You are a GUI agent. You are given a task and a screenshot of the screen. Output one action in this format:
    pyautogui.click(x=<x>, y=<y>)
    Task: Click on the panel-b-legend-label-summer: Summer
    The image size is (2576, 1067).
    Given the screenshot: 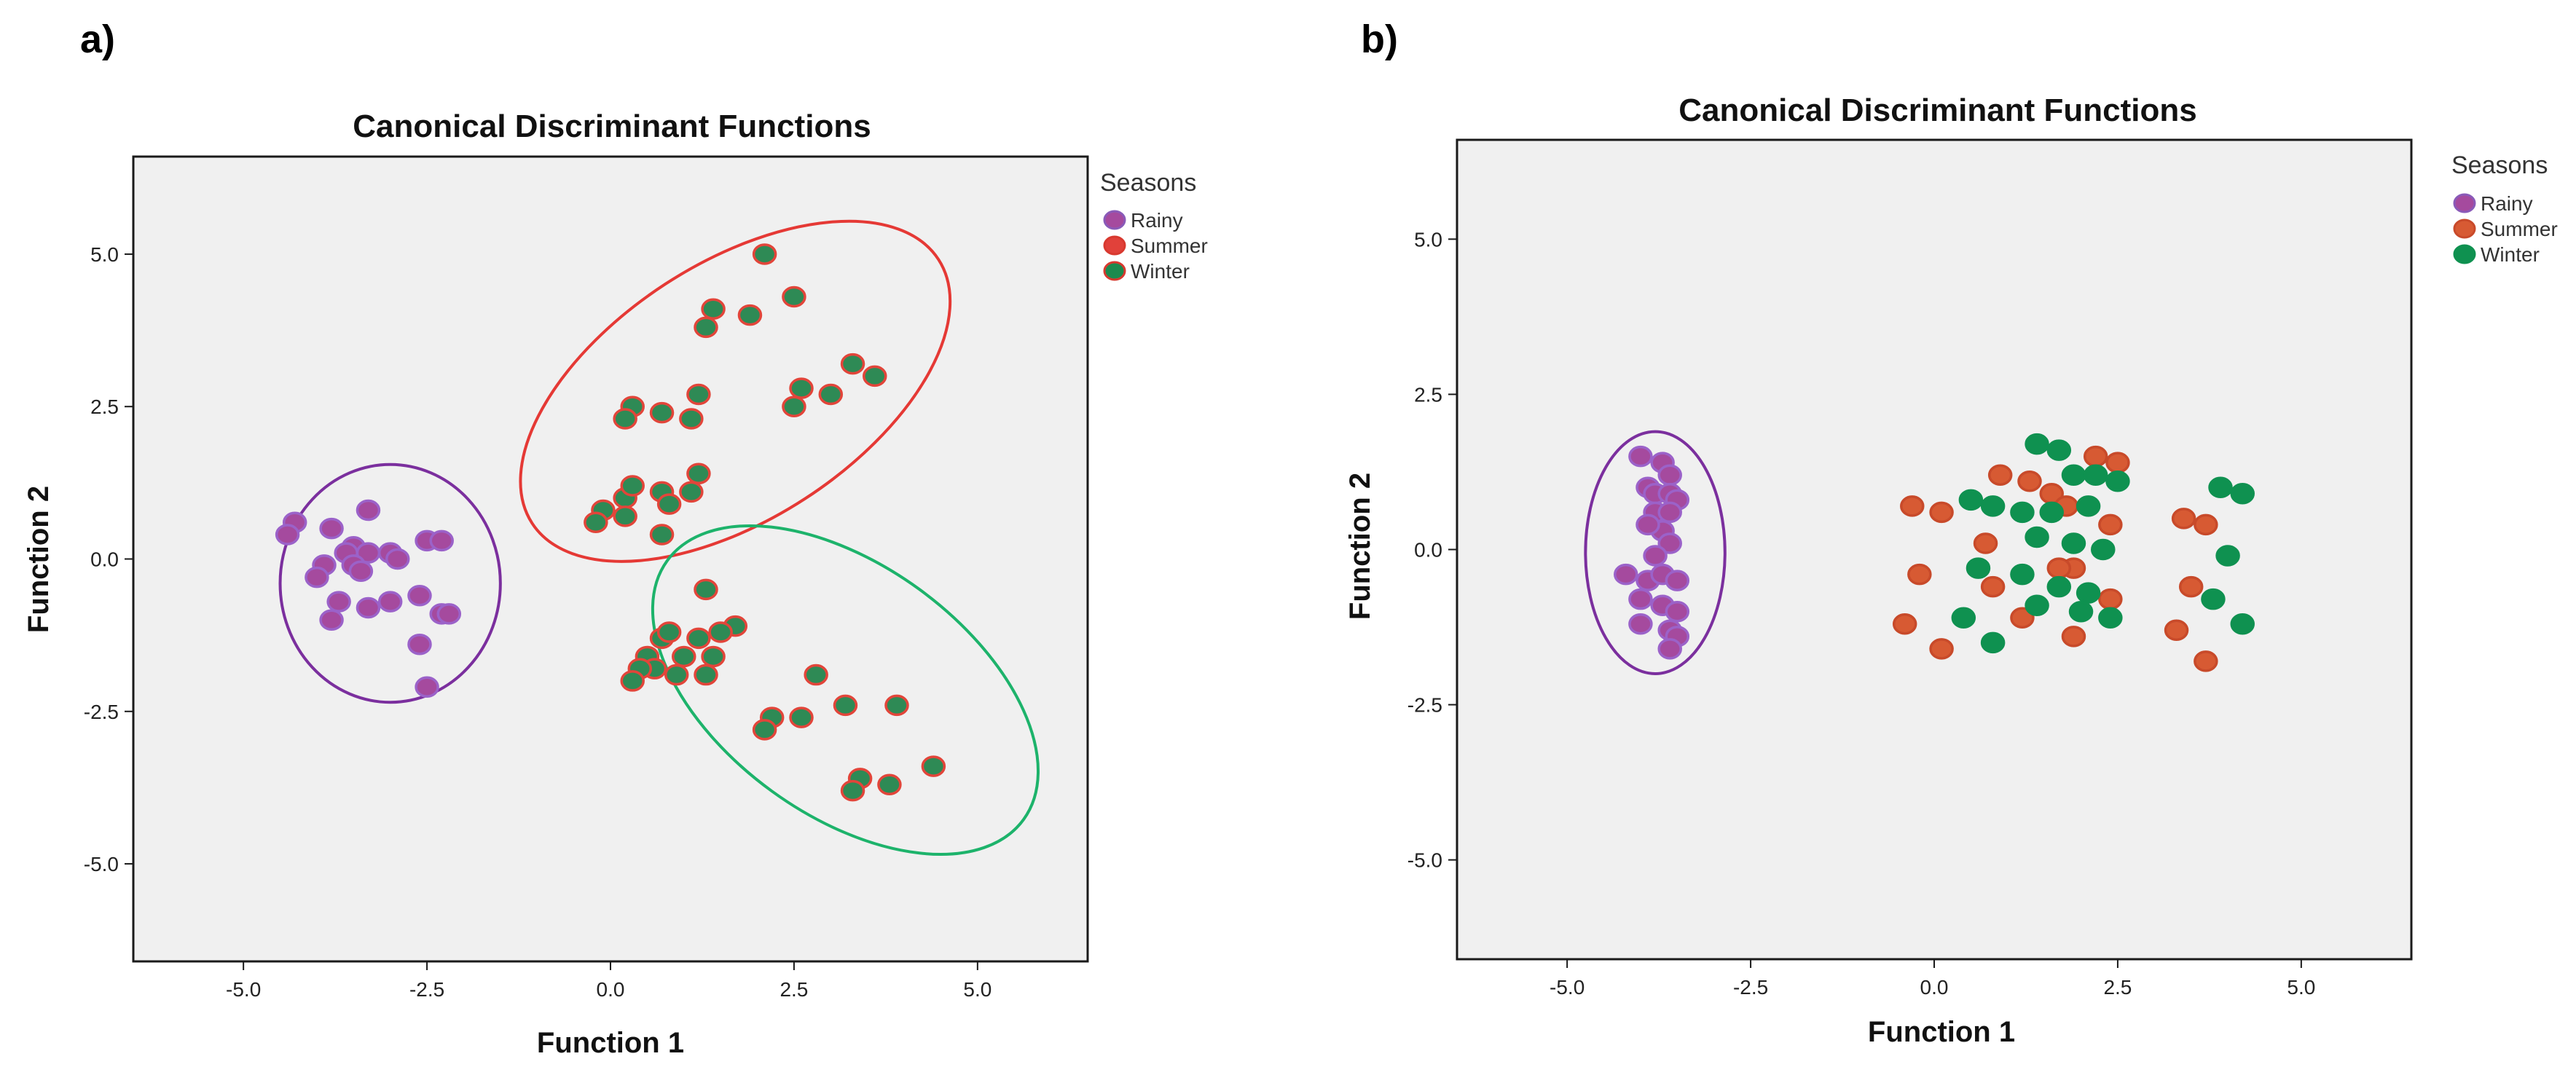 What is the action you would take?
    pyautogui.click(x=2519, y=229)
    